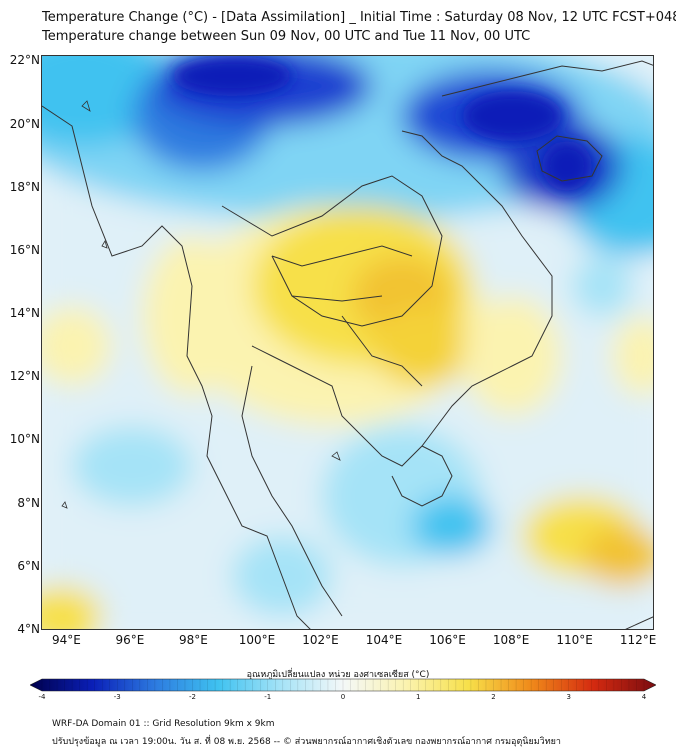 The height and width of the screenshot is (756, 676). What do you see at coordinates (28, 565) in the screenshot?
I see `lat-tick-label: 6°N` at bounding box center [28, 565].